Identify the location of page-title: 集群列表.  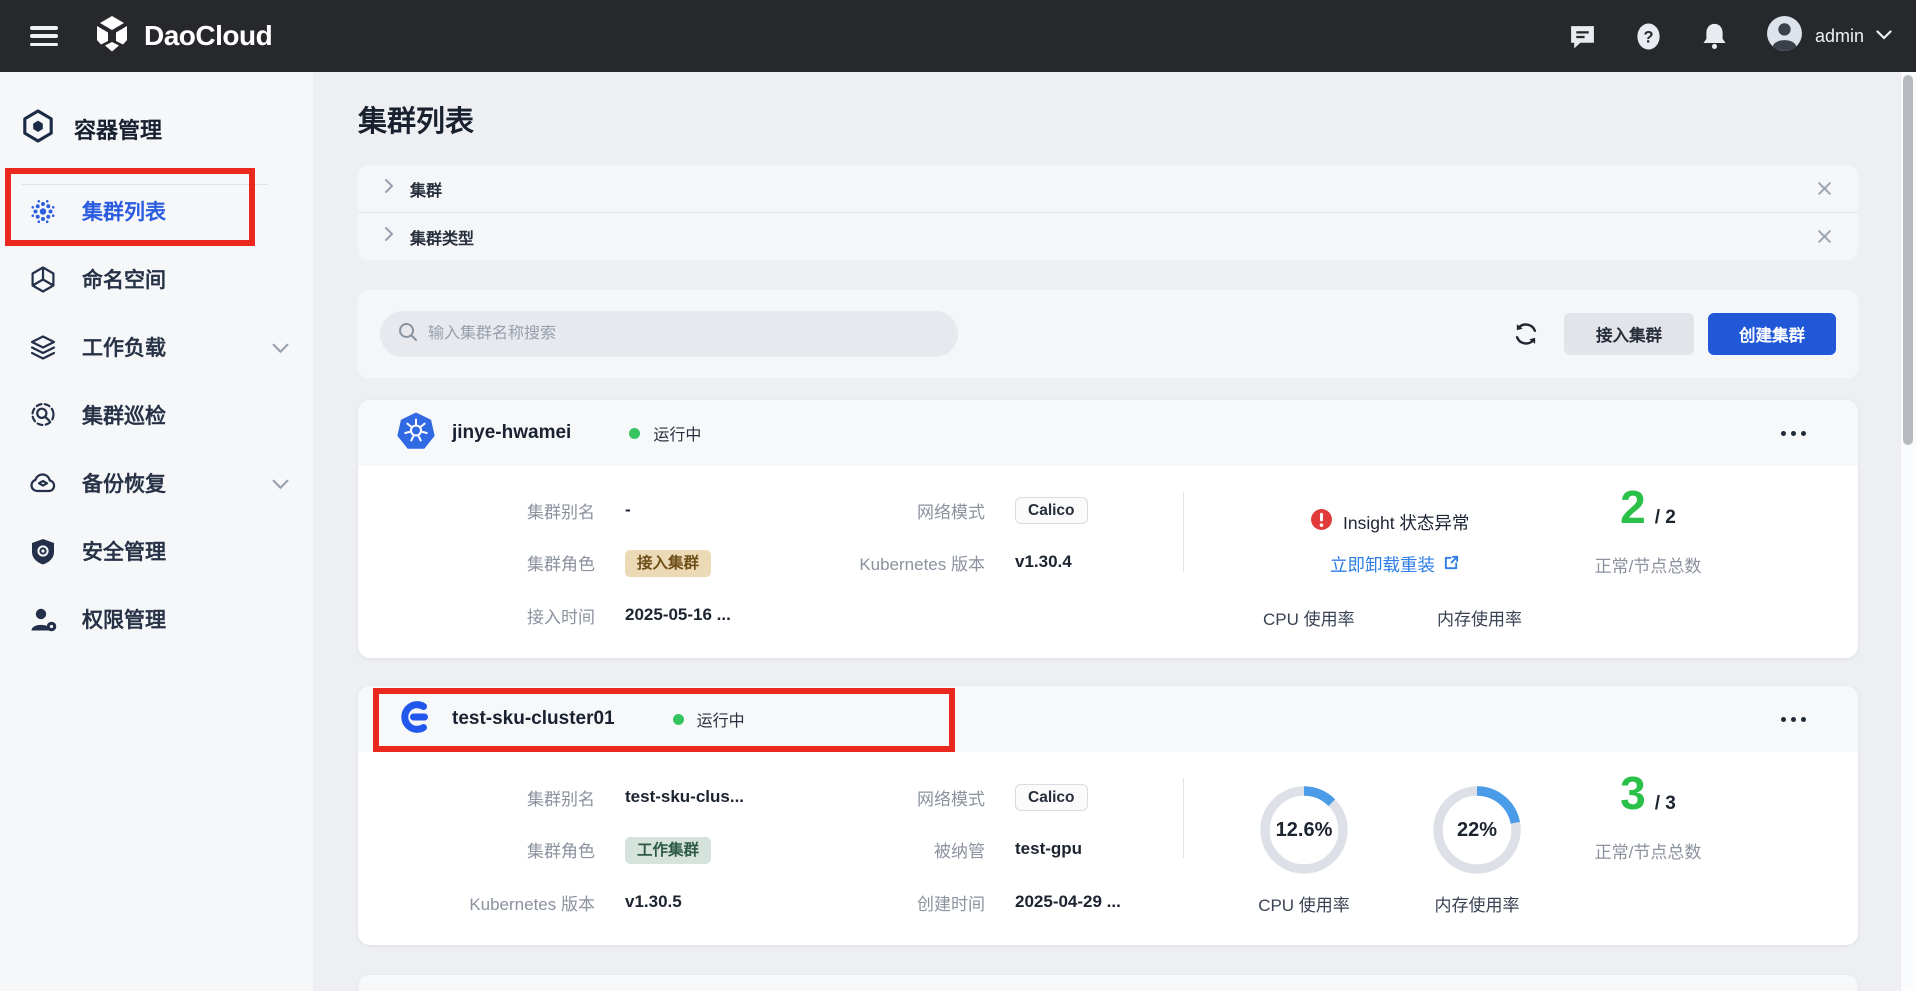
(416, 122).